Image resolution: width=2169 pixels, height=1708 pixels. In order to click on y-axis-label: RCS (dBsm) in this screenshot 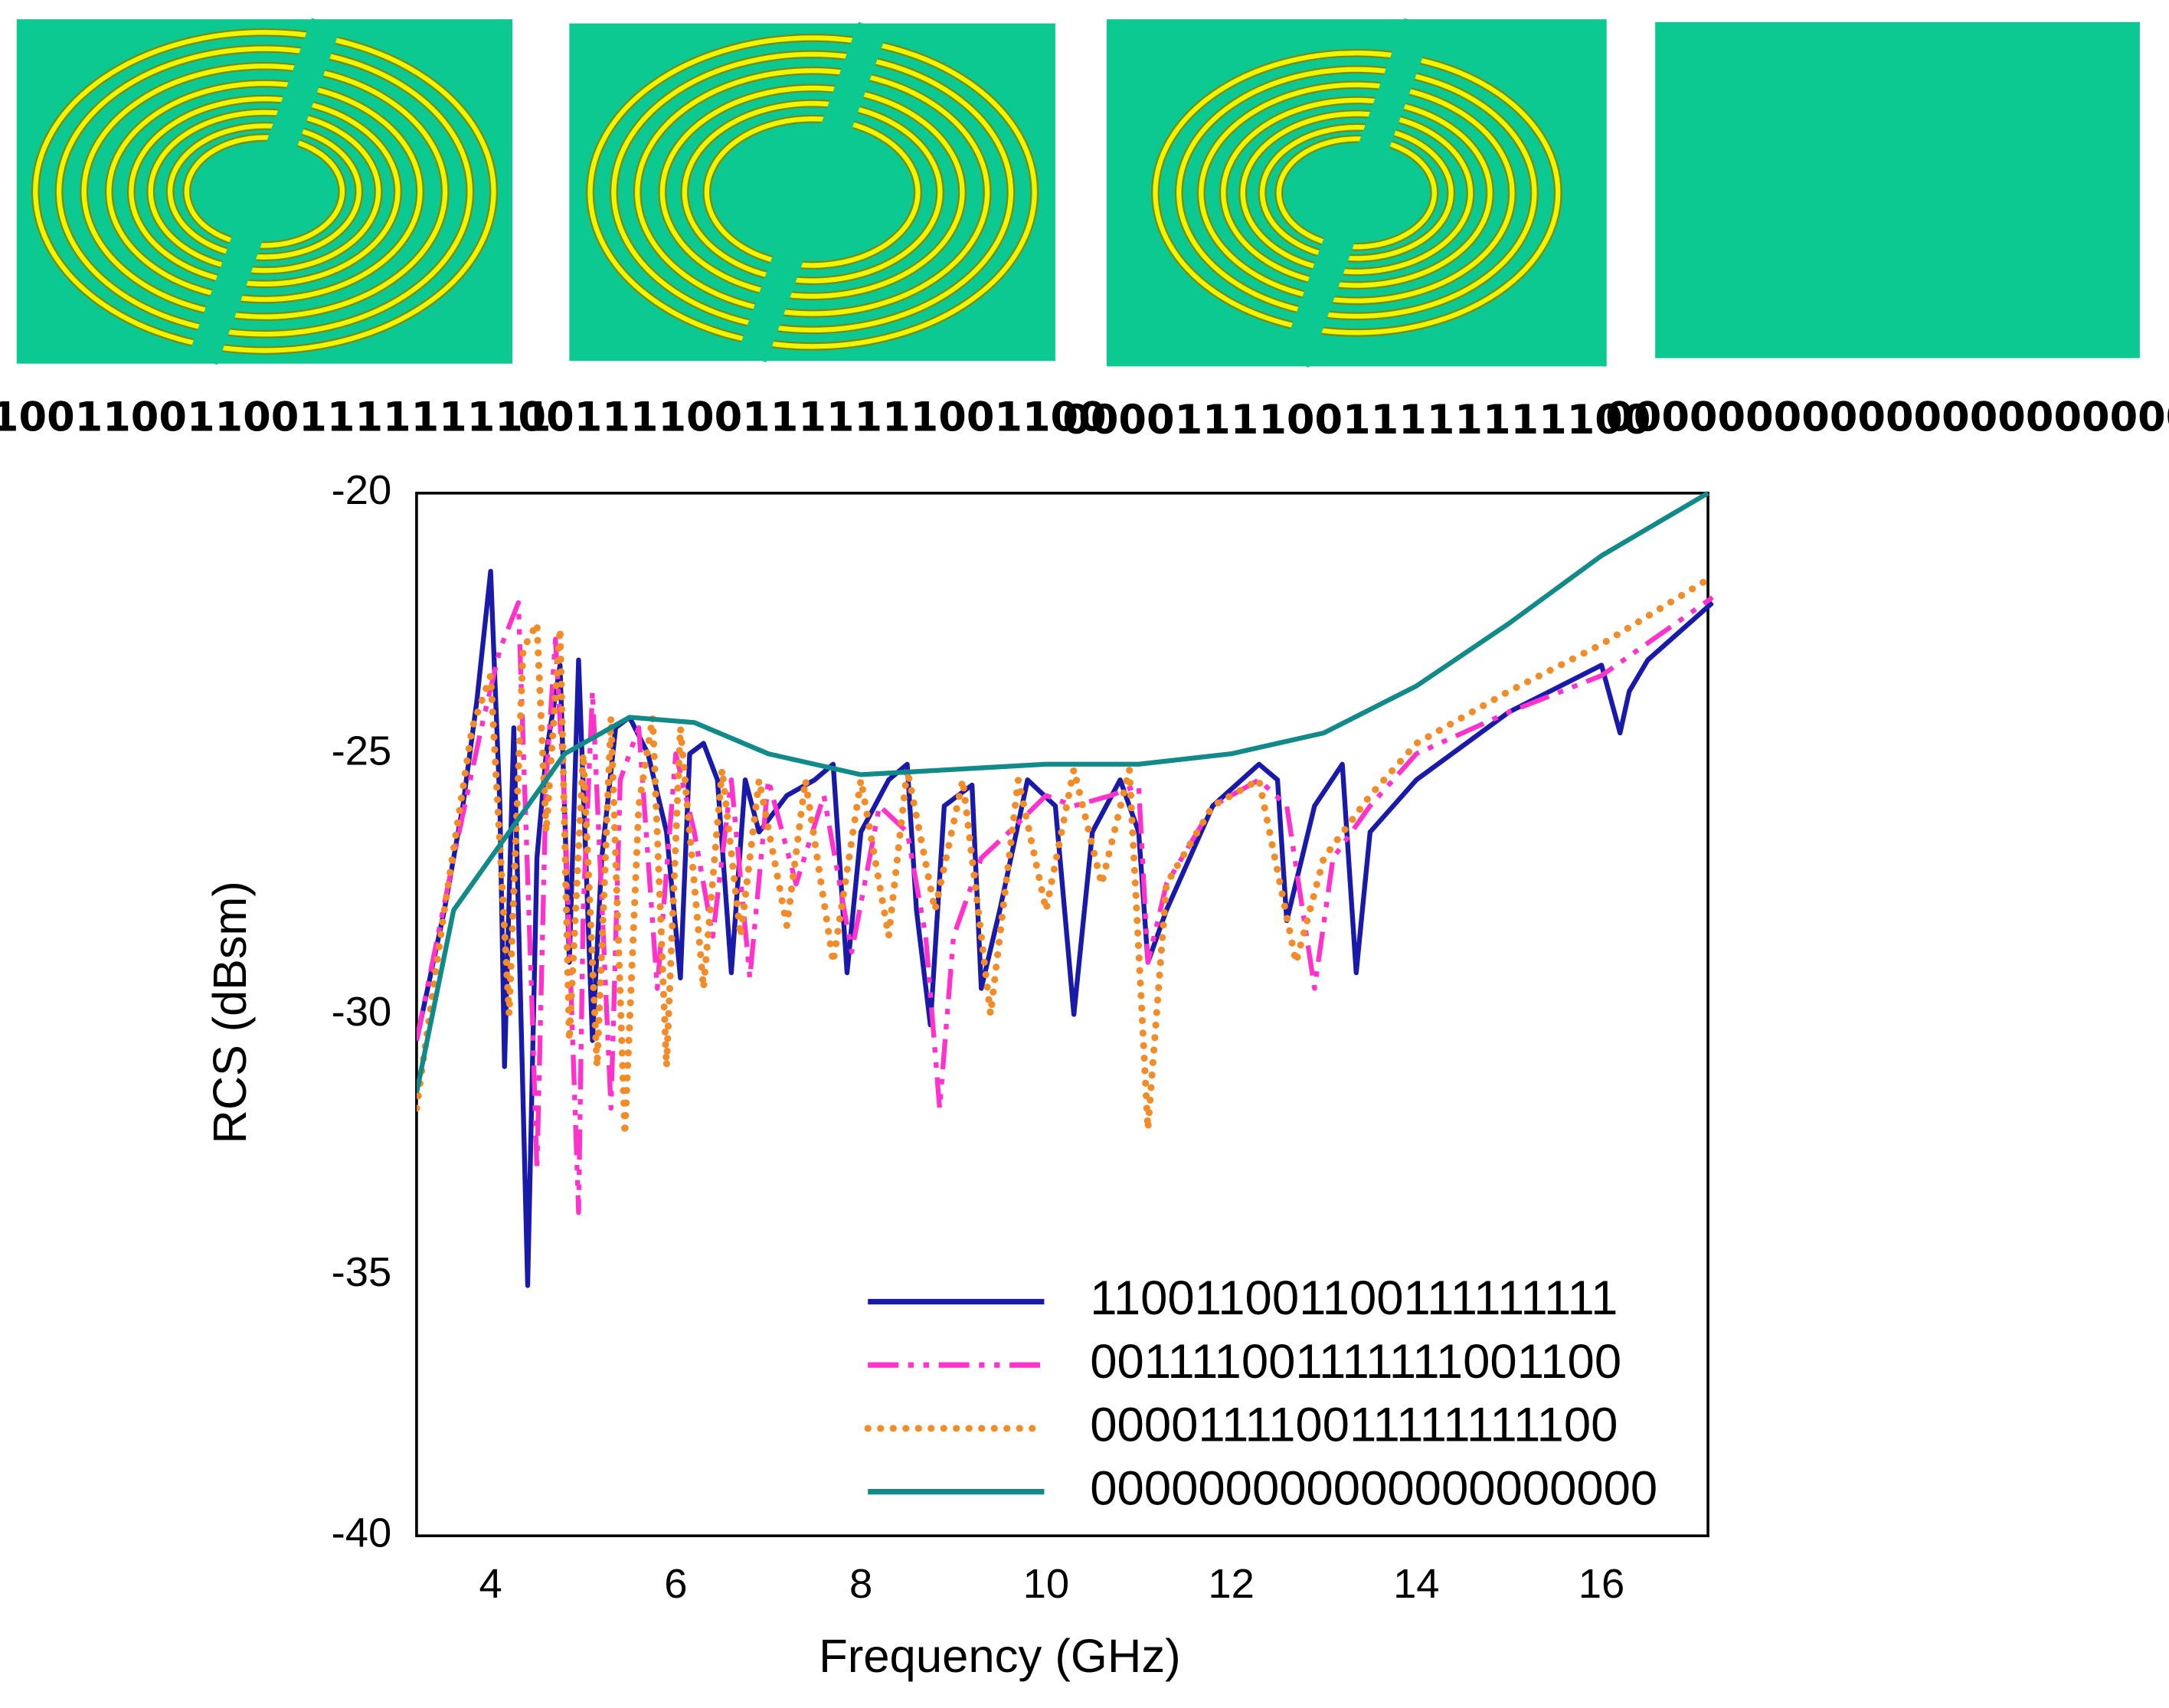, I will do `click(230, 1012)`.